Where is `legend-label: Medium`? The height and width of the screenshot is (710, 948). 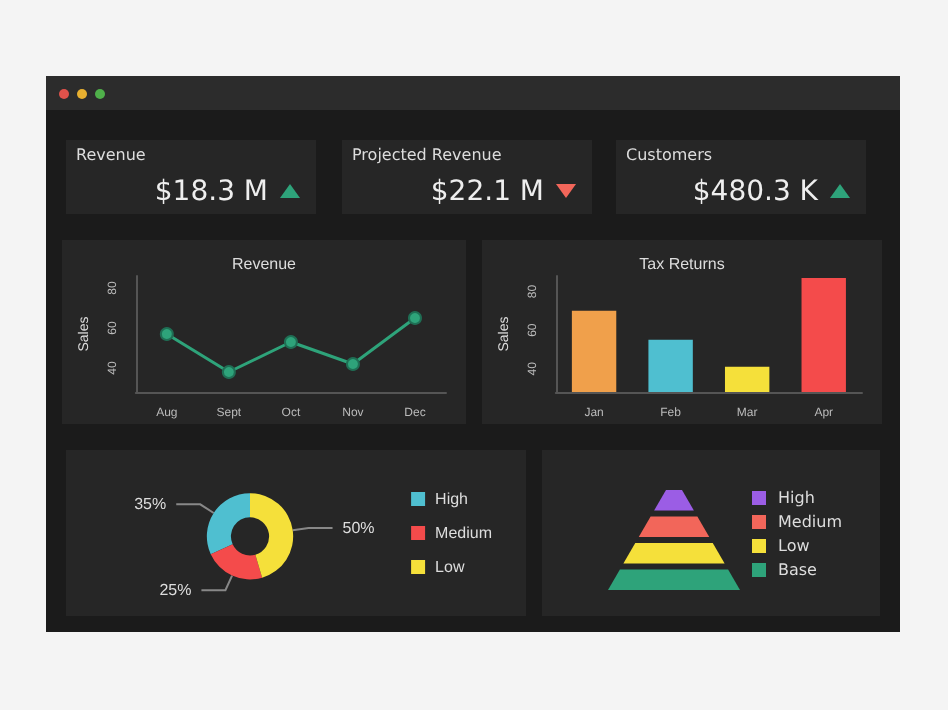 legend-label: Medium is located at coordinates (464, 533).